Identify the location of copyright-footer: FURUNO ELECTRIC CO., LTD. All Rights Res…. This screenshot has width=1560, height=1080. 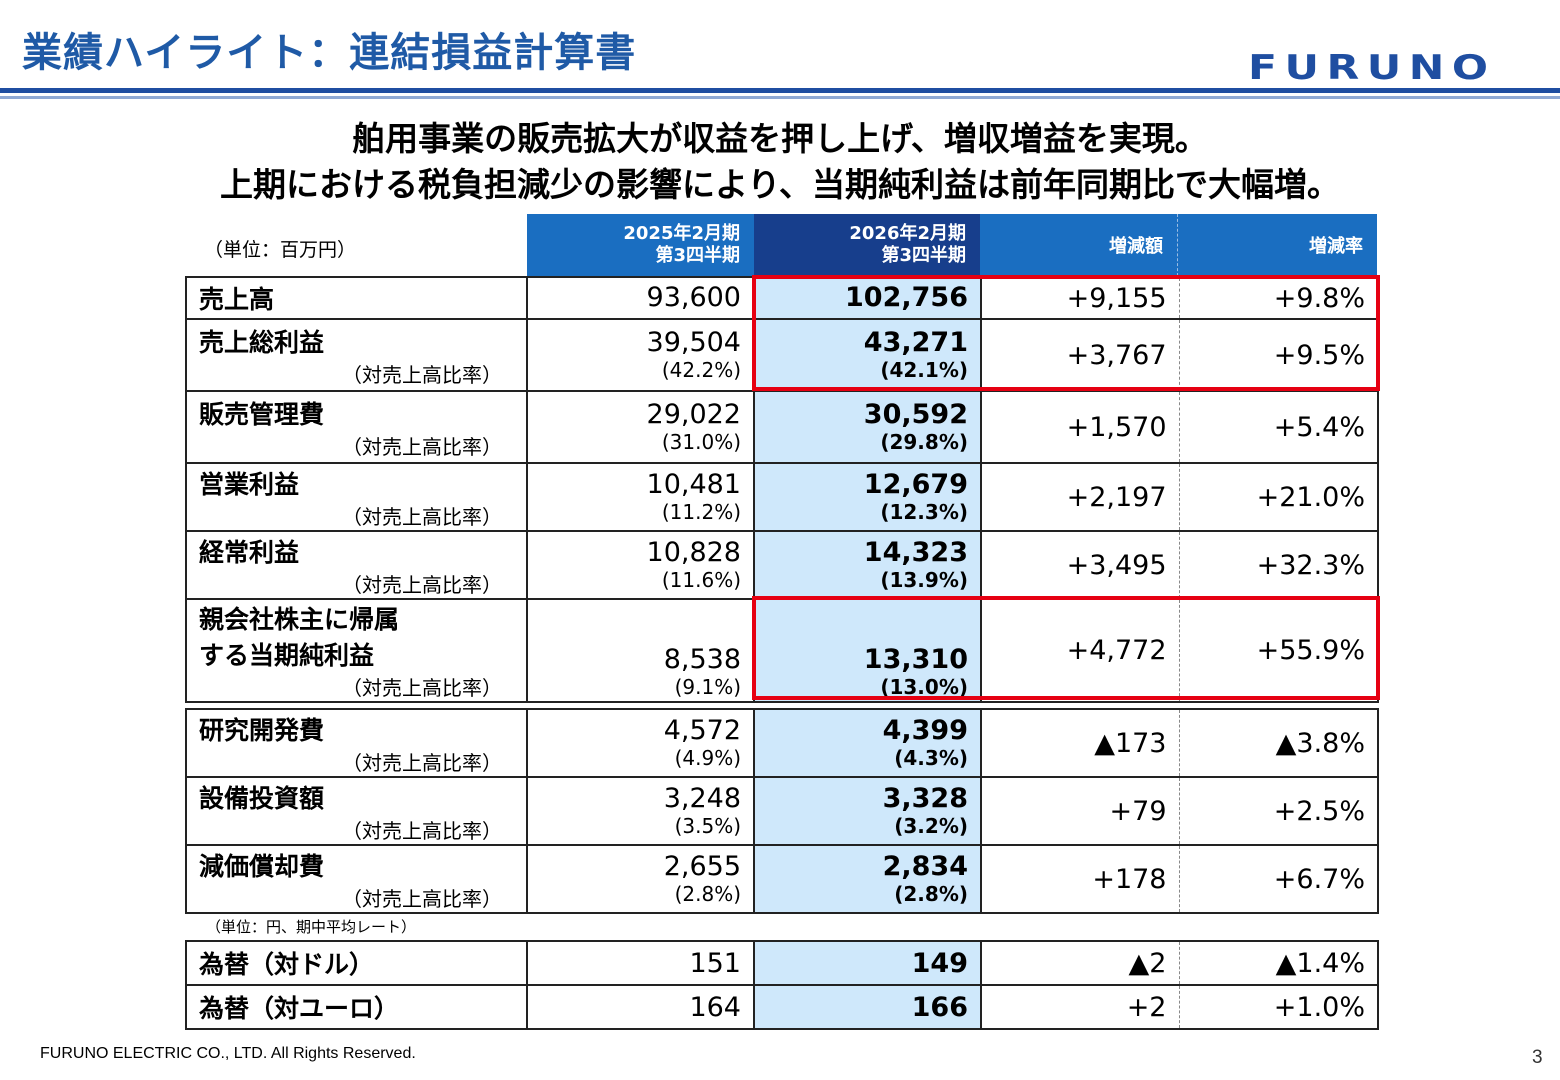
(228, 1053).